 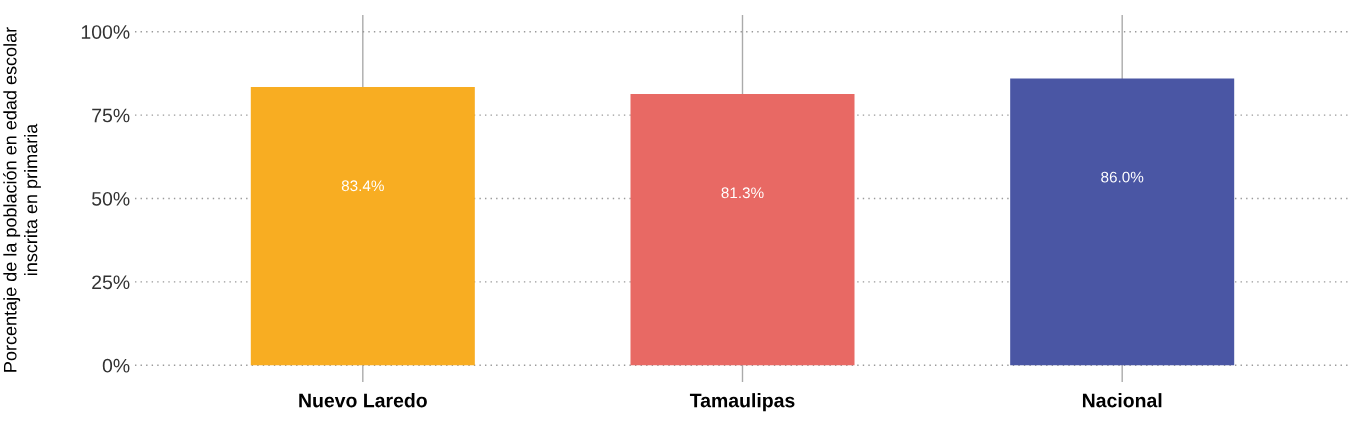 I want to click on y-tick-label: 0%, so click(x=116, y=365).